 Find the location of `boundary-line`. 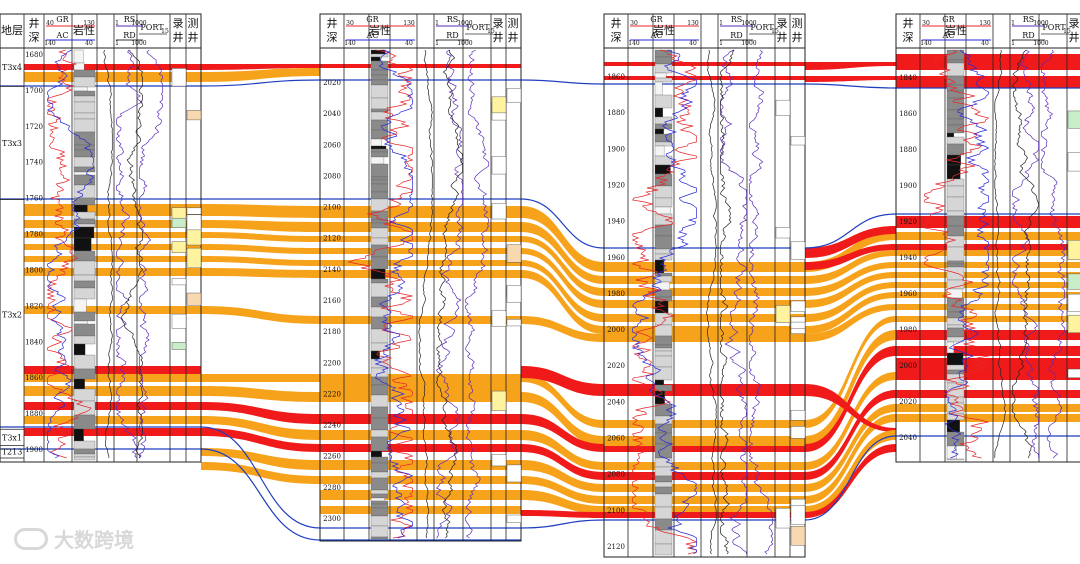

boundary-line is located at coordinates (260, 494).